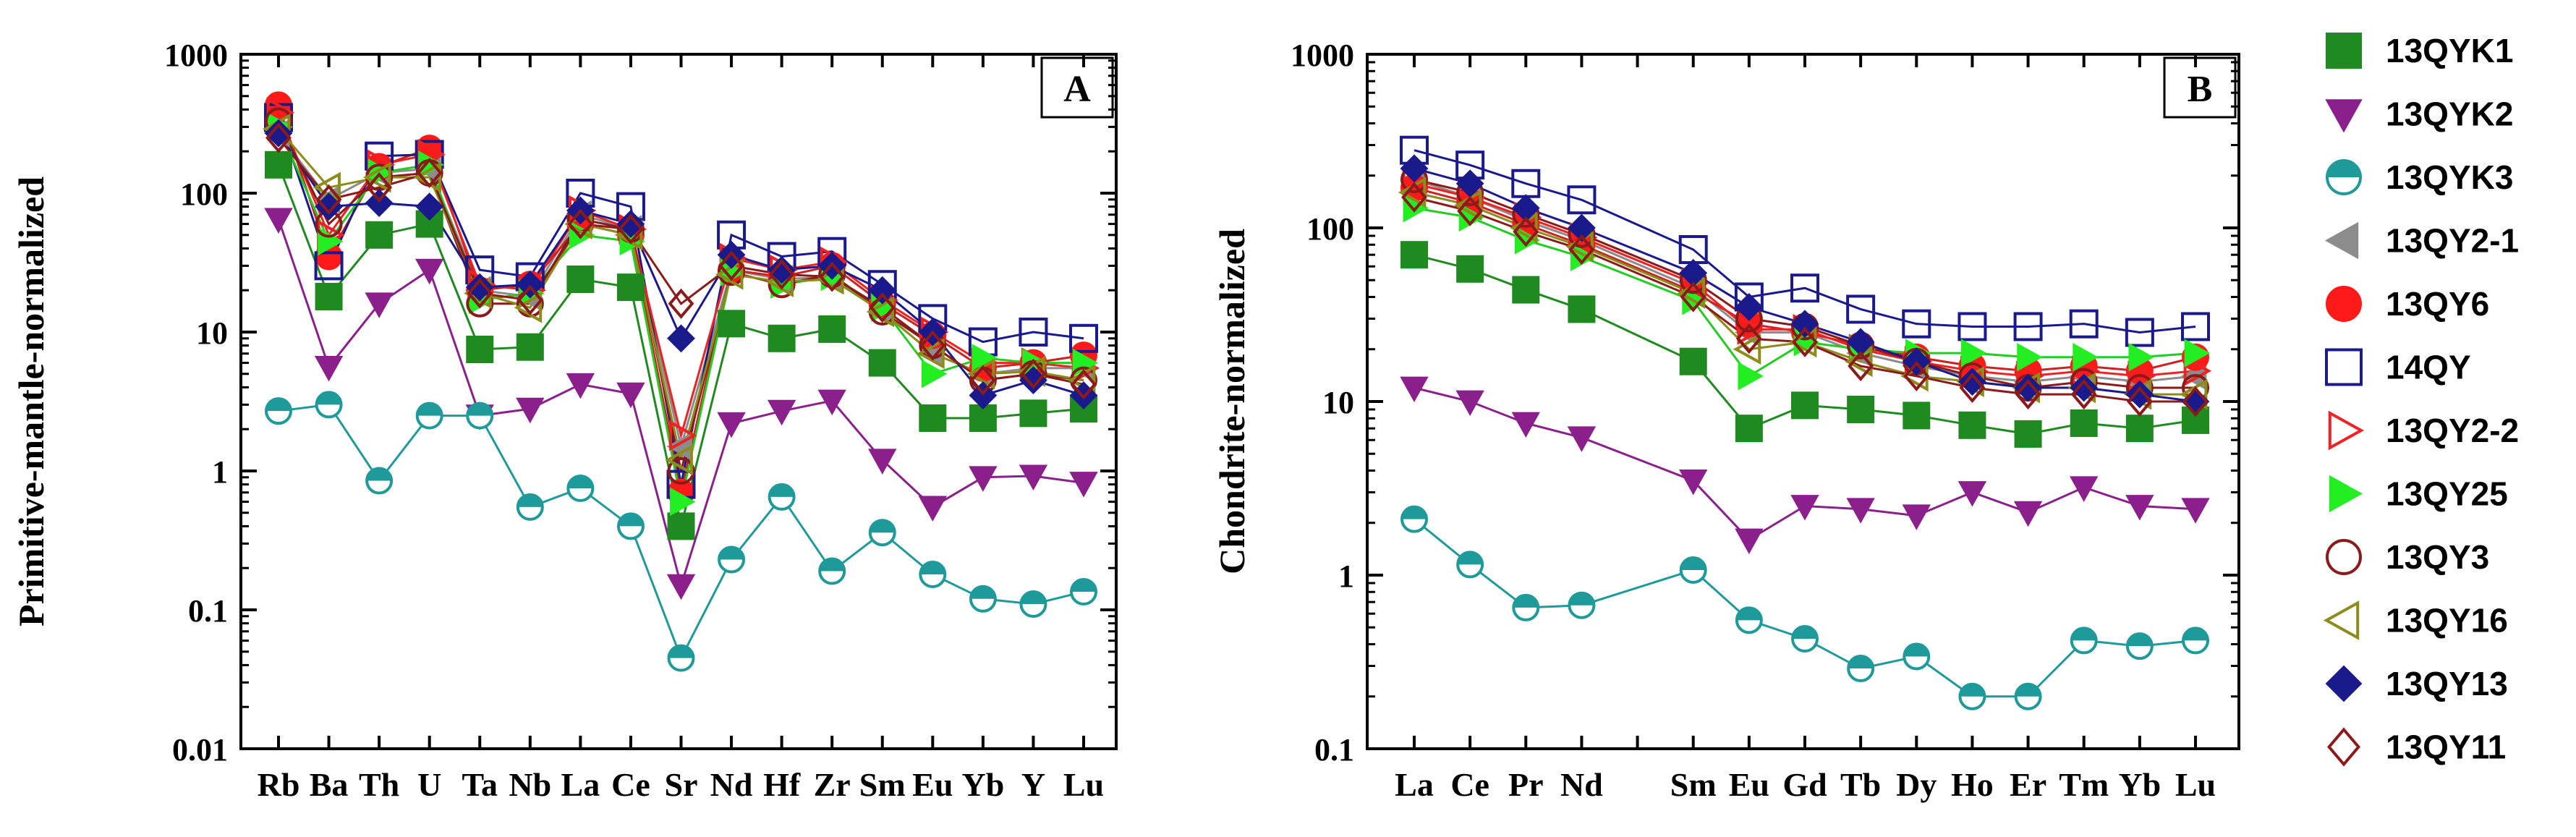 The height and width of the screenshot is (837, 2576). Describe the element at coordinates (1330, 229) in the screenshot. I see `y-tick-label: 100` at that location.